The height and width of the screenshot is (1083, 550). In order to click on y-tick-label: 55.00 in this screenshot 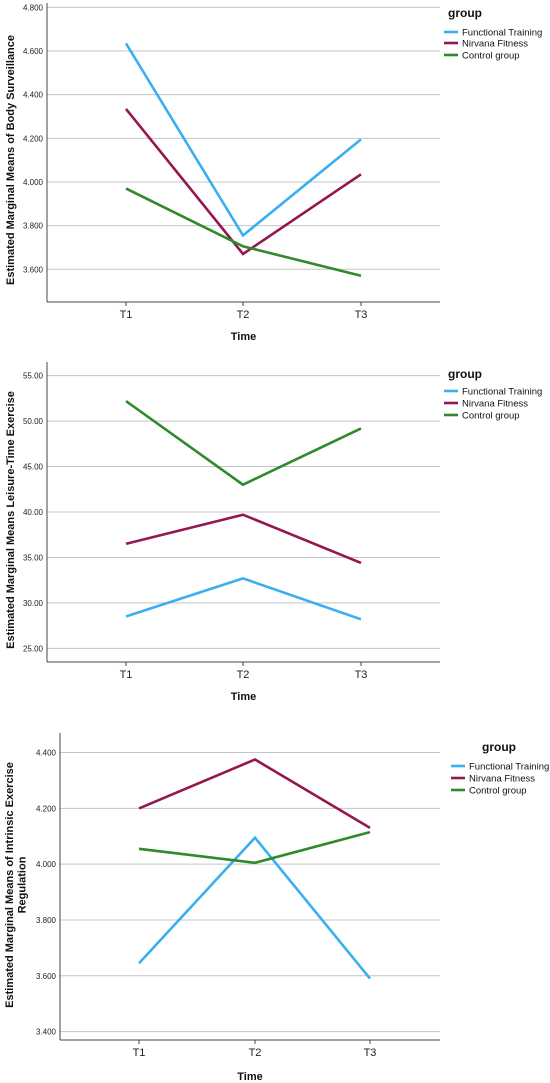, I will do `click(33, 376)`.